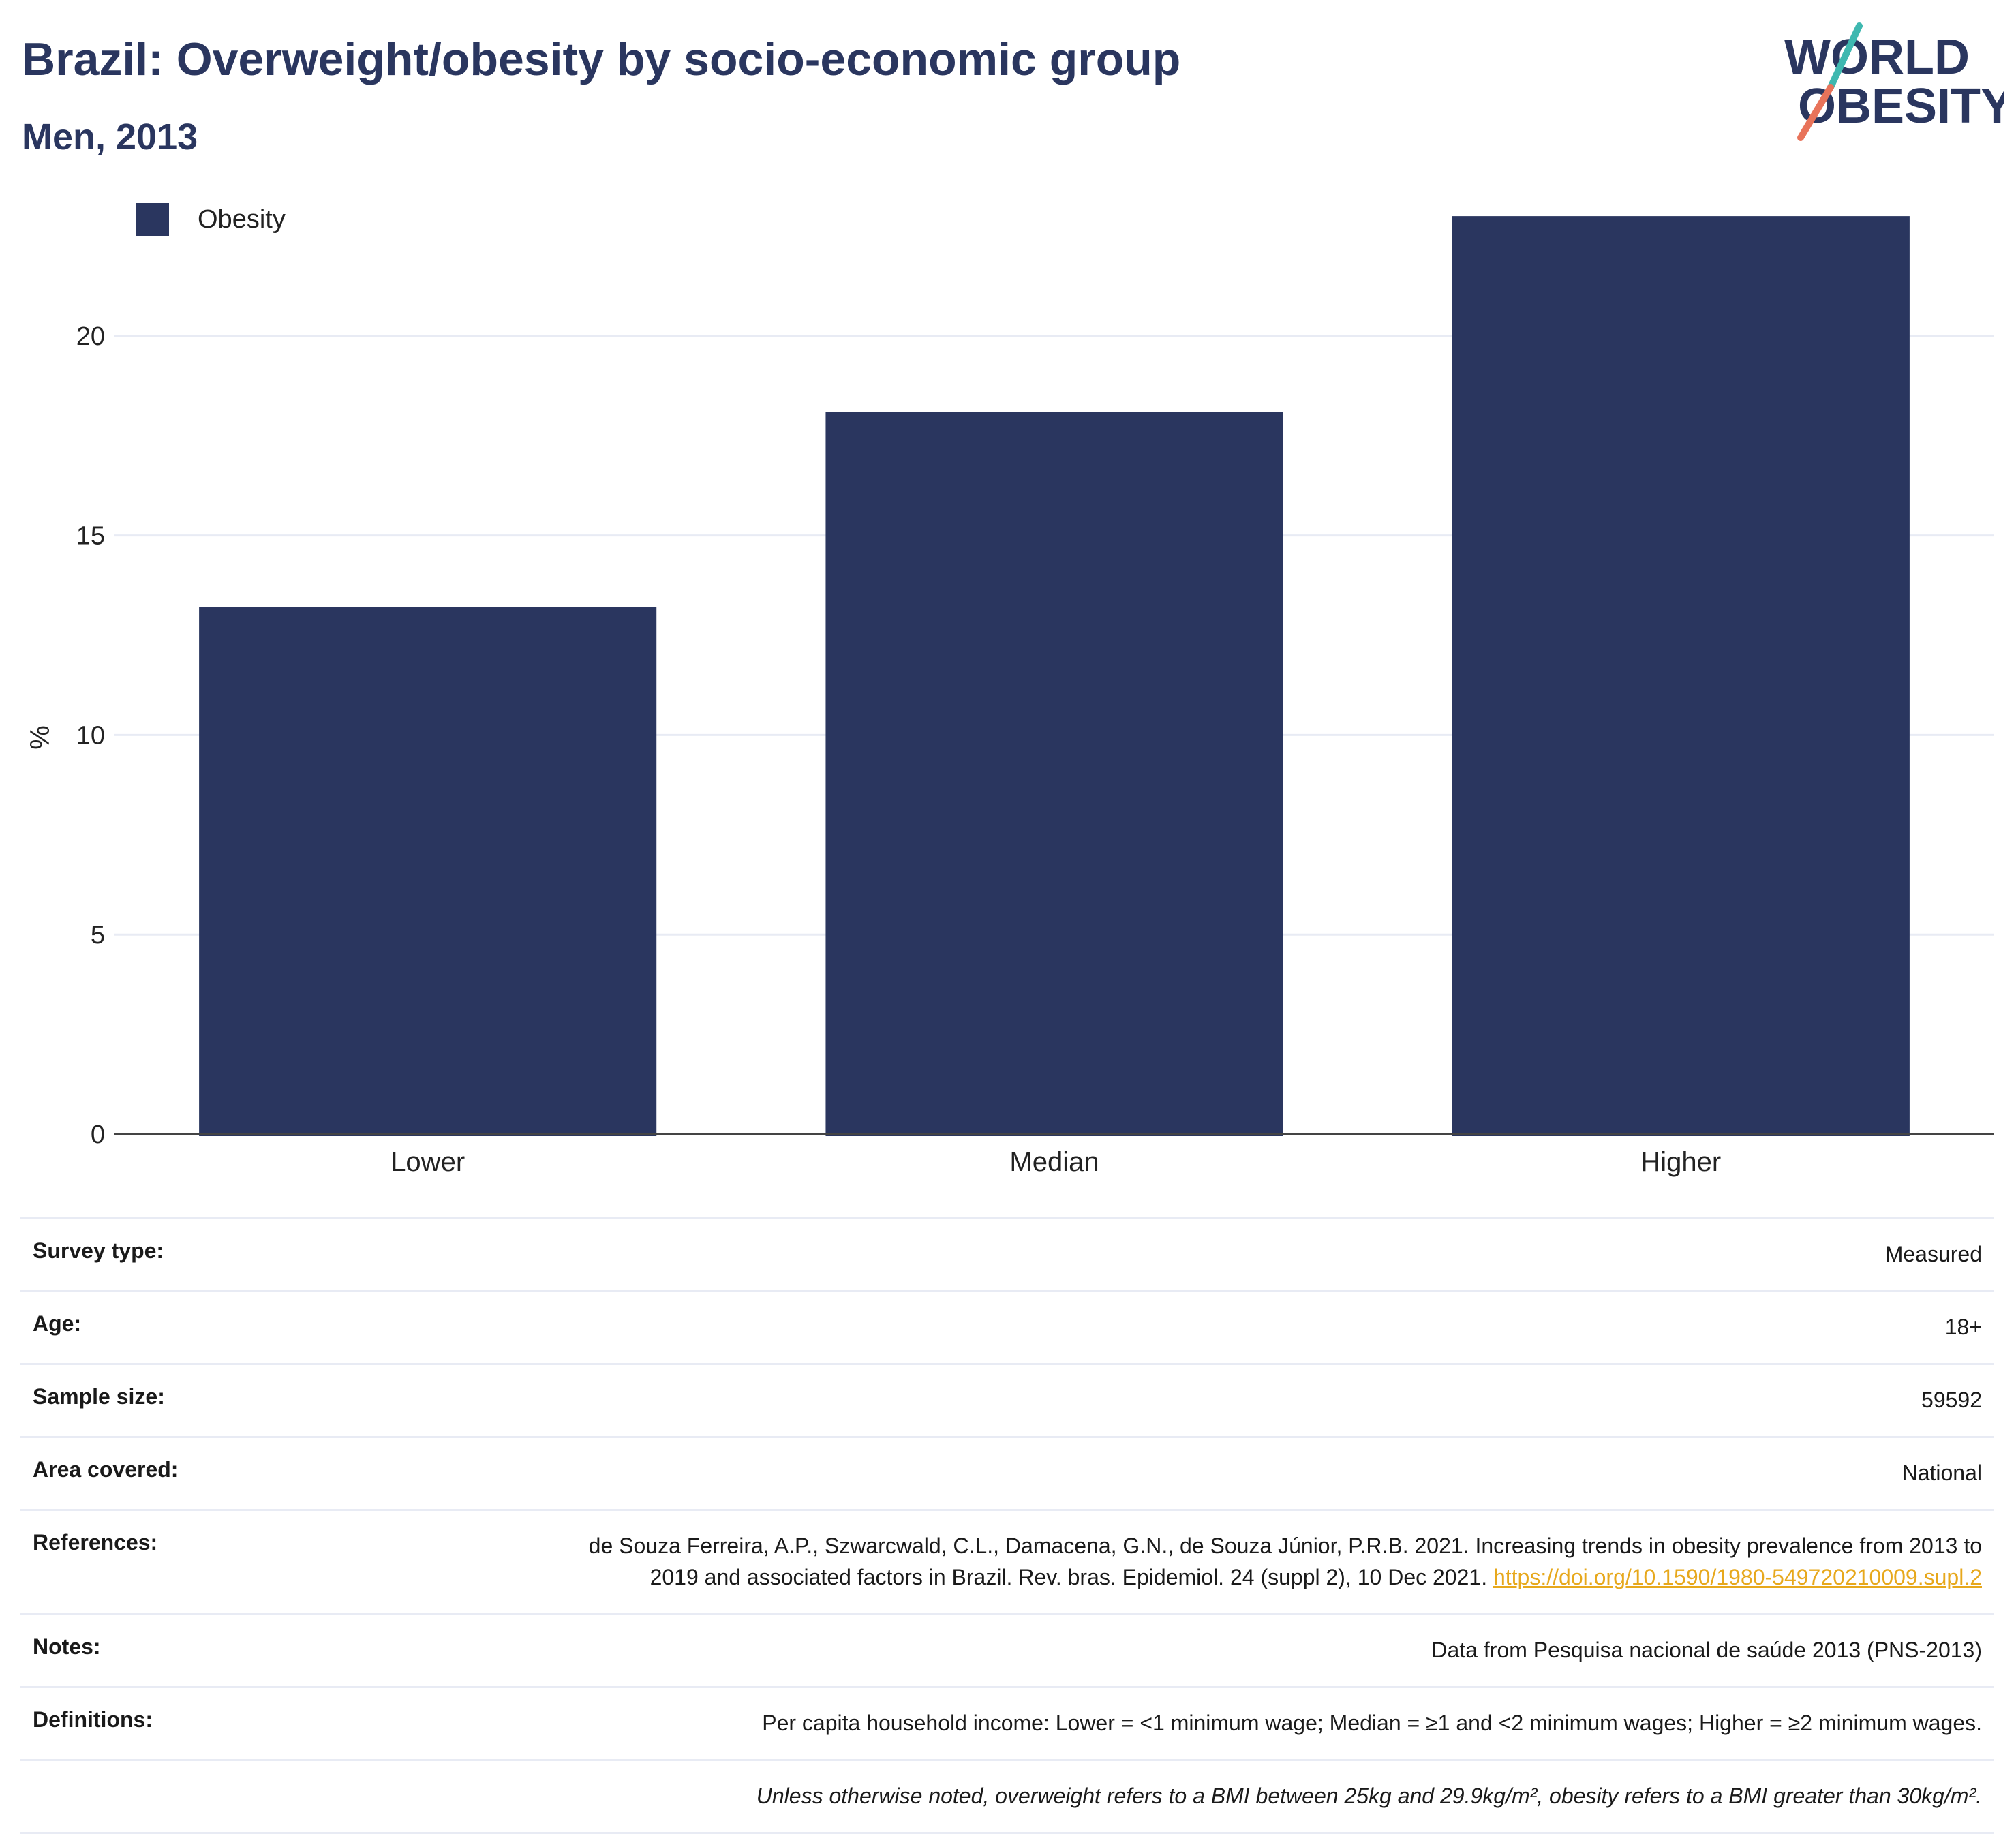  I want to click on x-tick-label: Higher, so click(1680, 1162).